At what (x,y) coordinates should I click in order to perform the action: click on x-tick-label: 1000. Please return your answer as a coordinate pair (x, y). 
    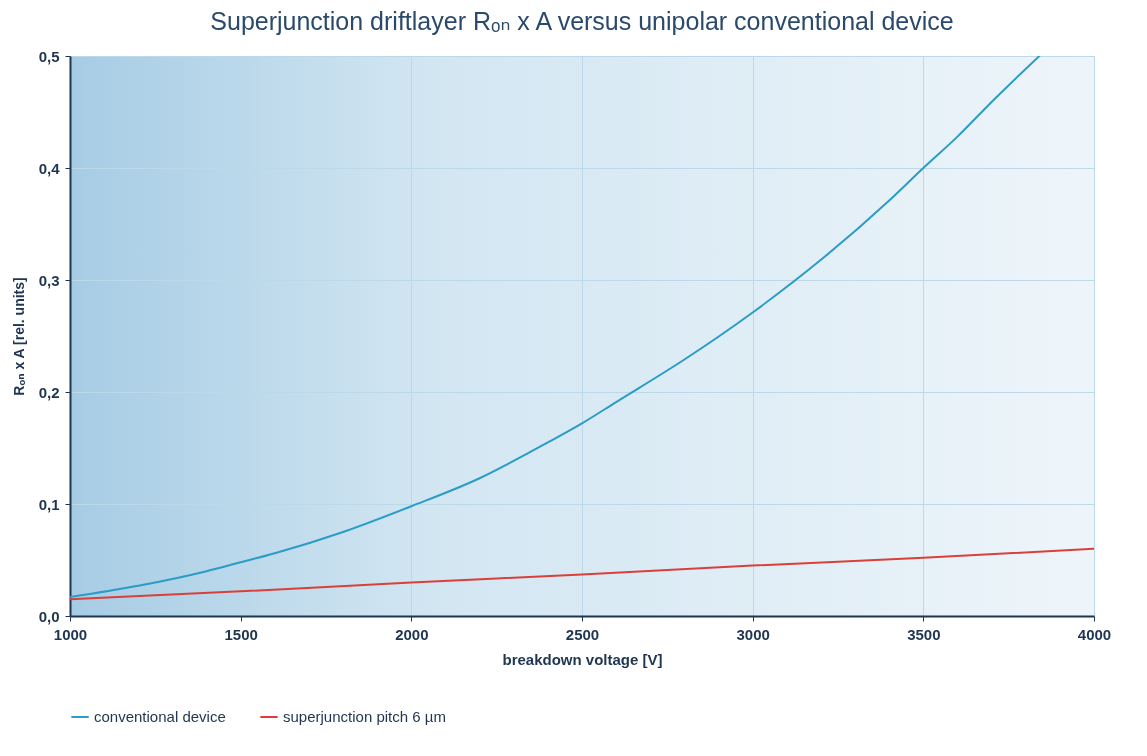
    Looking at the image, I should click on (70, 634).